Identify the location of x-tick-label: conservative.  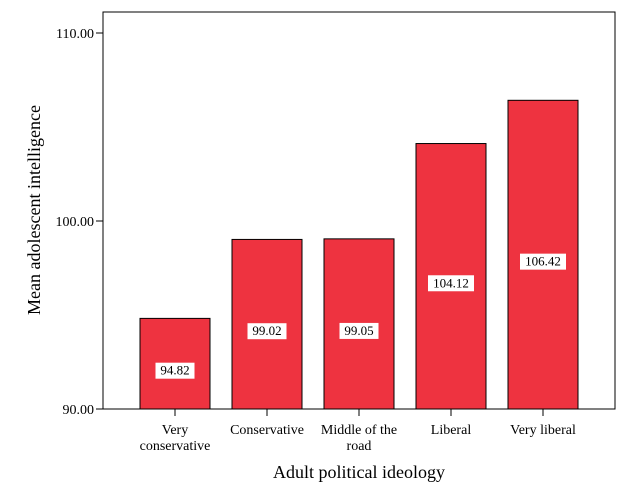
(175, 446).